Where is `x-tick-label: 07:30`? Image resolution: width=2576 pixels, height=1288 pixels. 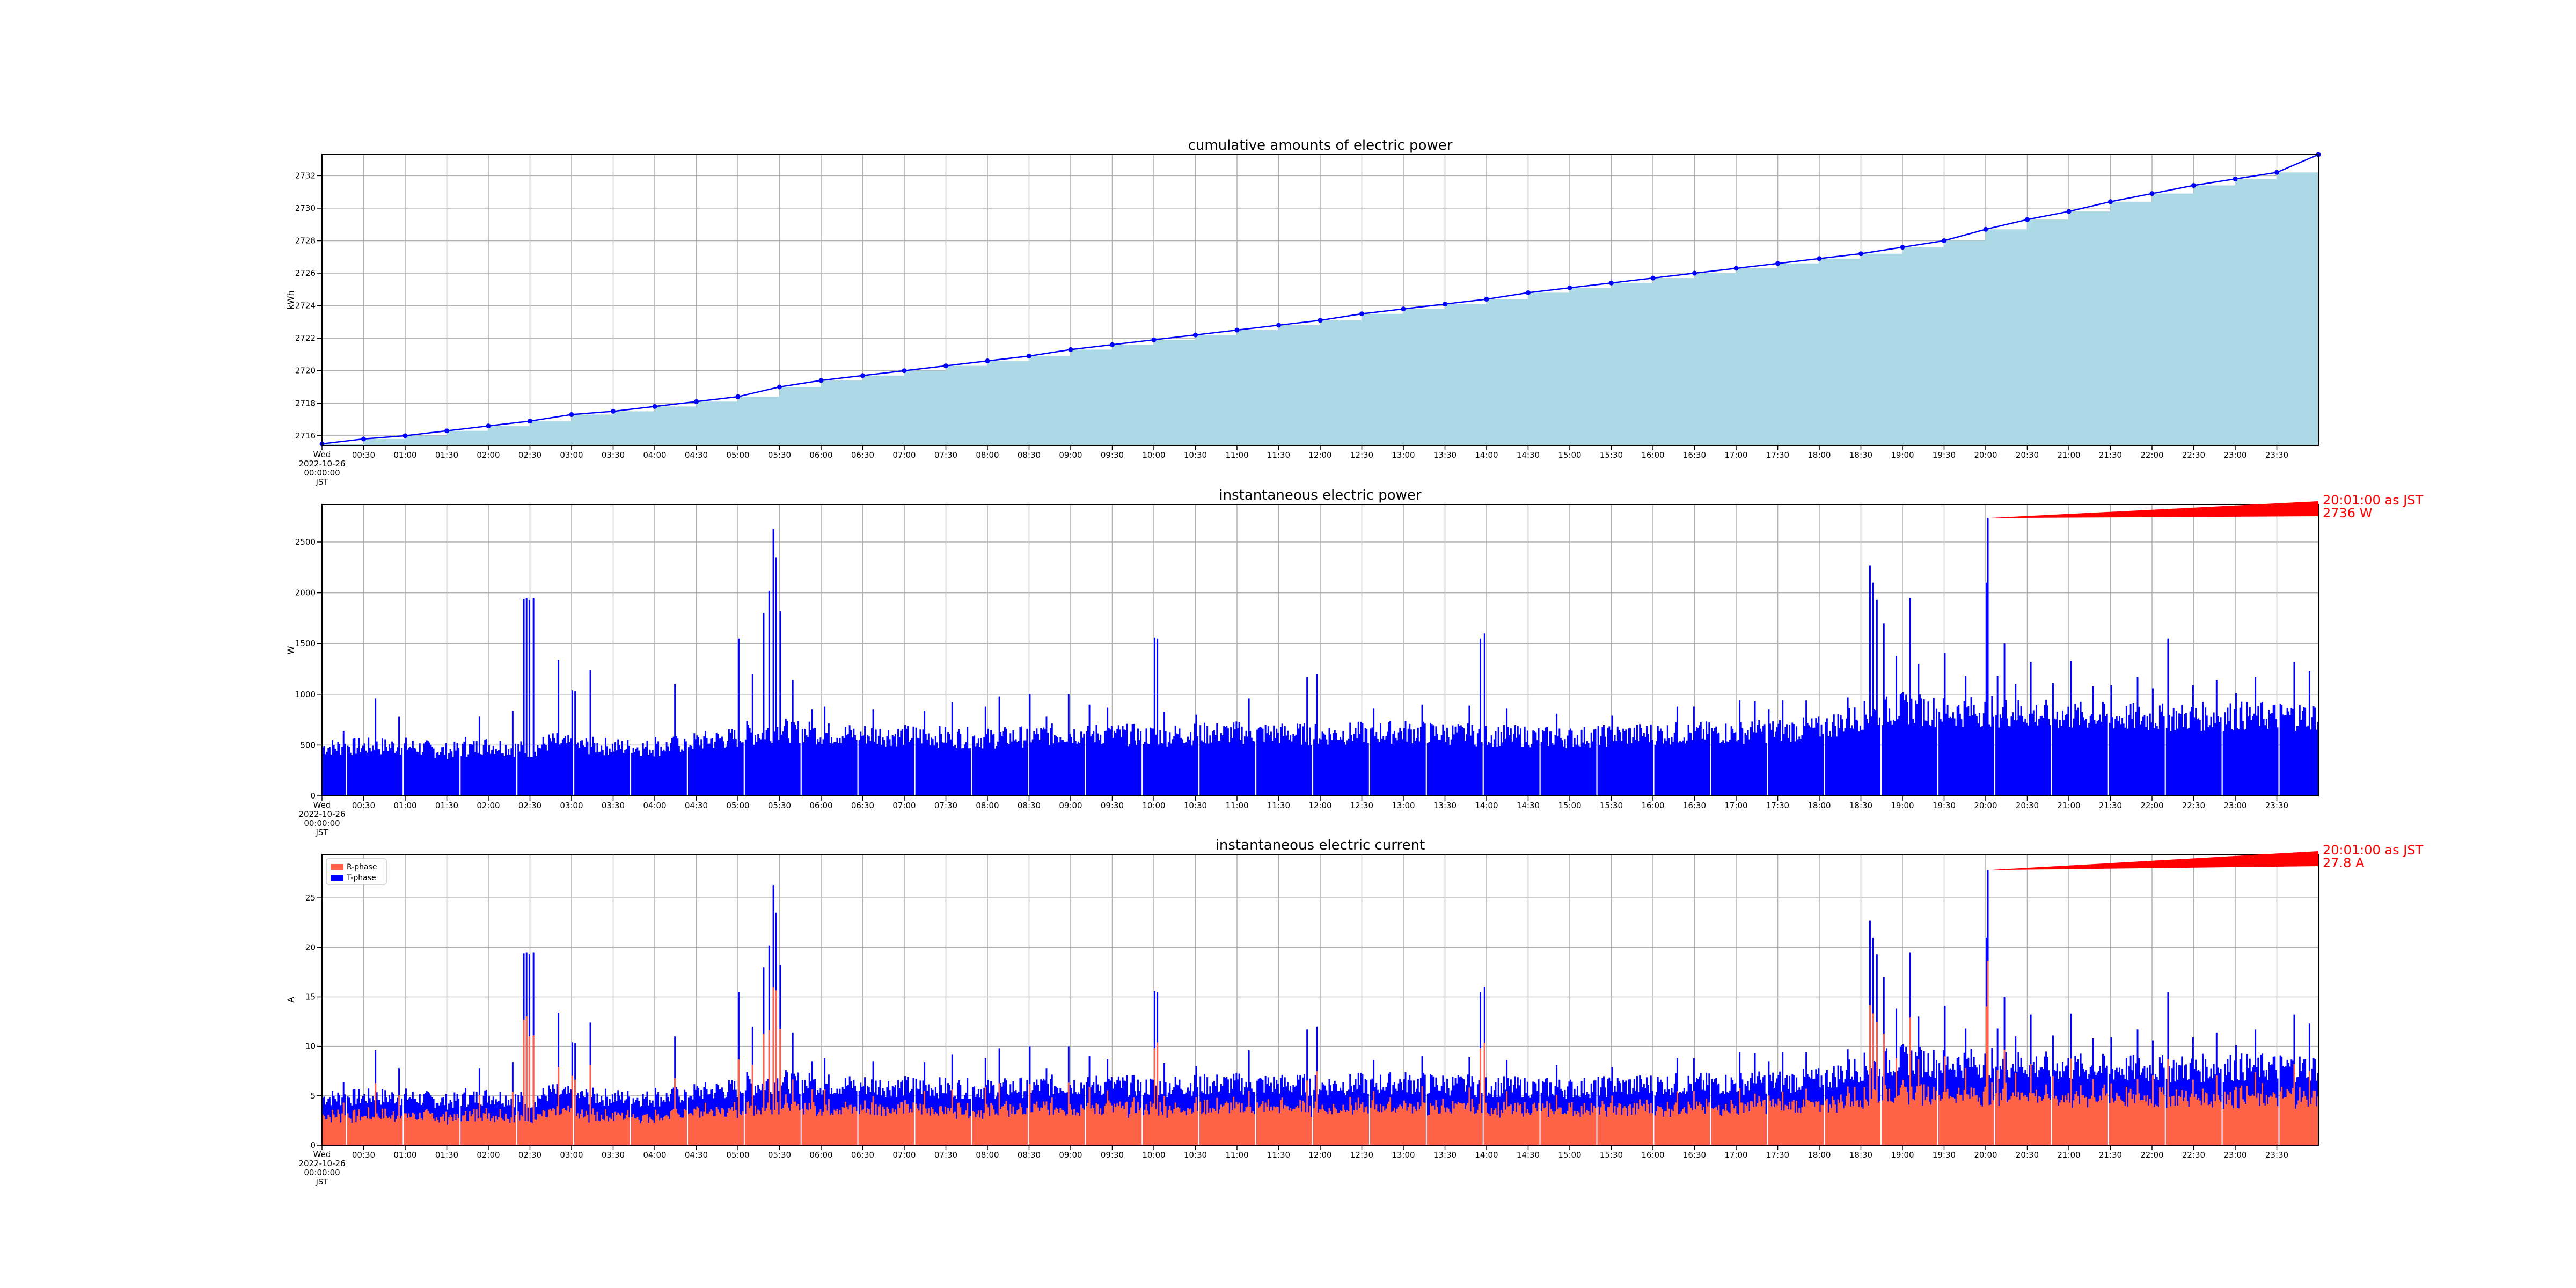 x-tick-label: 07:30 is located at coordinates (945, 1155).